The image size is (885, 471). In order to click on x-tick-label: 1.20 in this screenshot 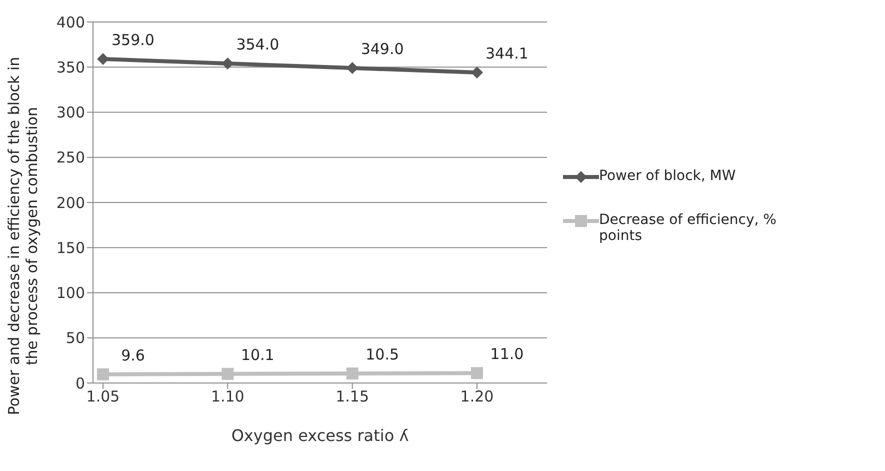, I will do `click(477, 397)`.